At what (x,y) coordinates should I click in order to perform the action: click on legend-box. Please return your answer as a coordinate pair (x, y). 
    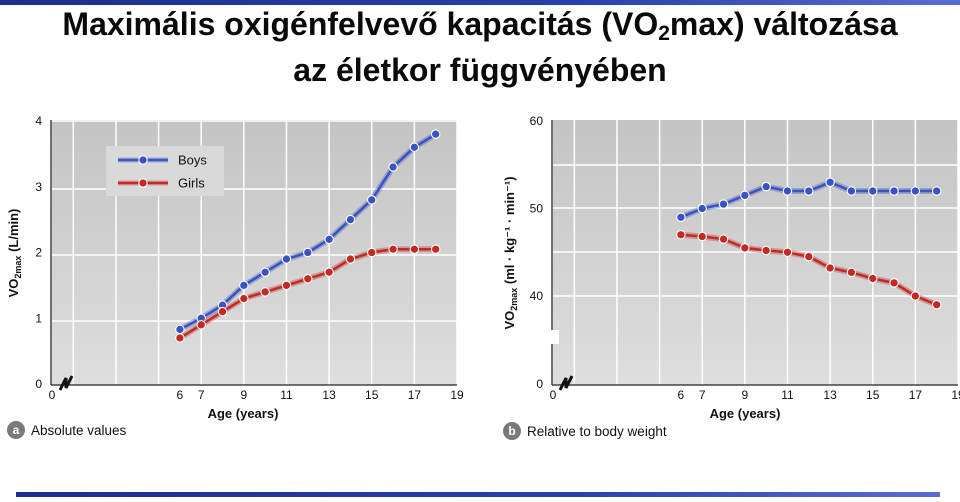
    Looking at the image, I should click on (165, 171).